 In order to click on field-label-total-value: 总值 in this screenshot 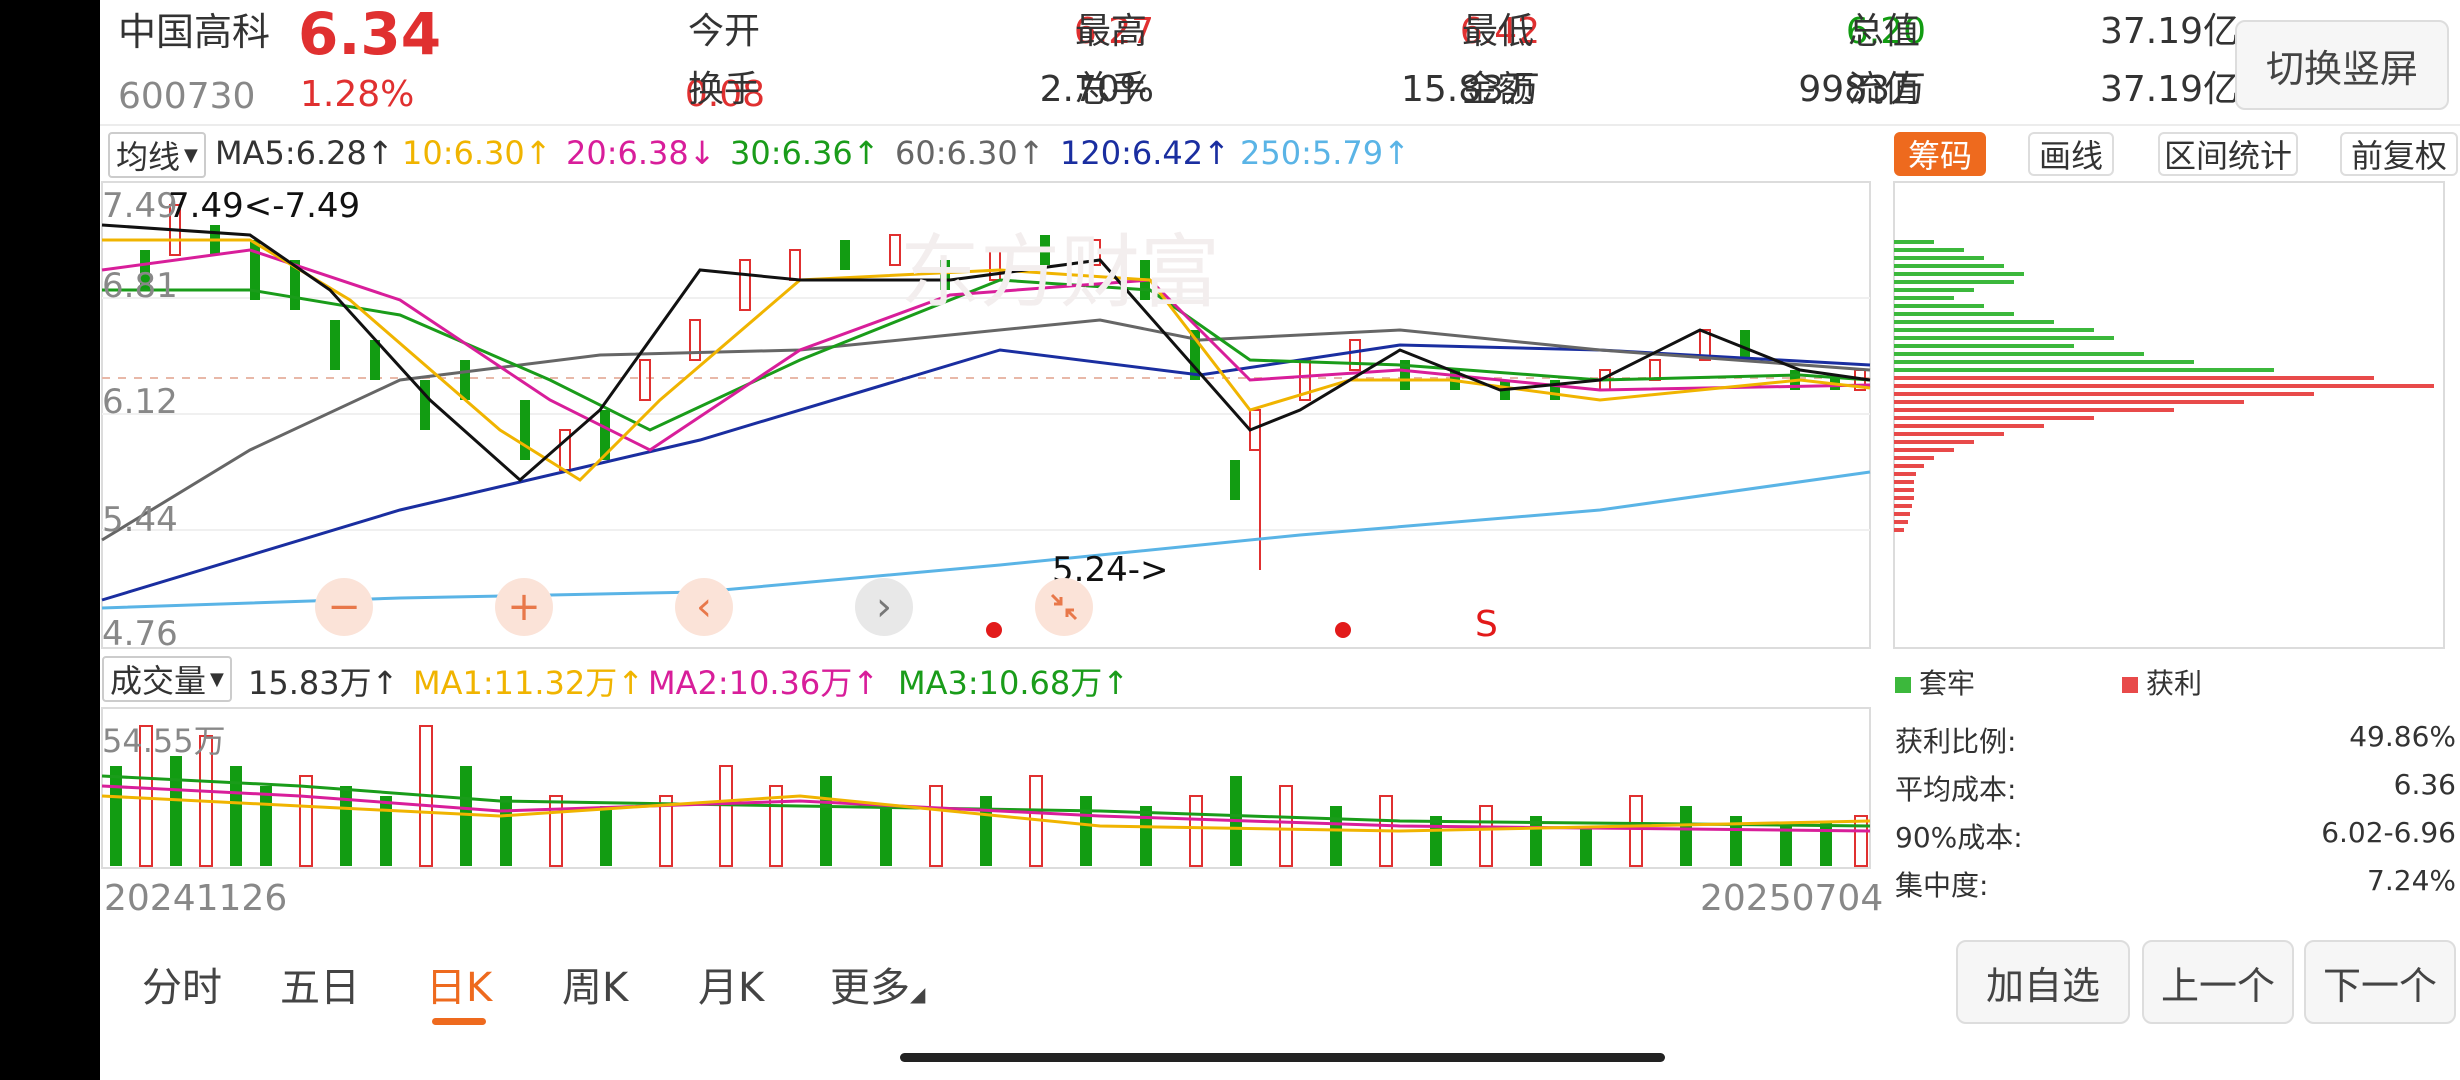, I will do `click(1884, 31)`.